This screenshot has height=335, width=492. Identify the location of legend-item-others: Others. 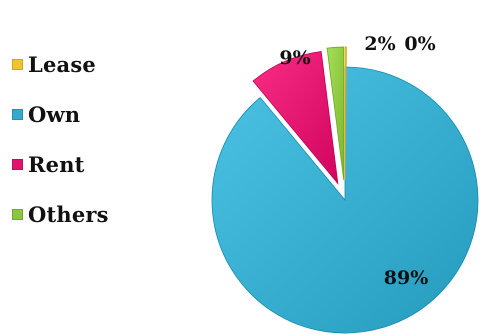
(77, 214).